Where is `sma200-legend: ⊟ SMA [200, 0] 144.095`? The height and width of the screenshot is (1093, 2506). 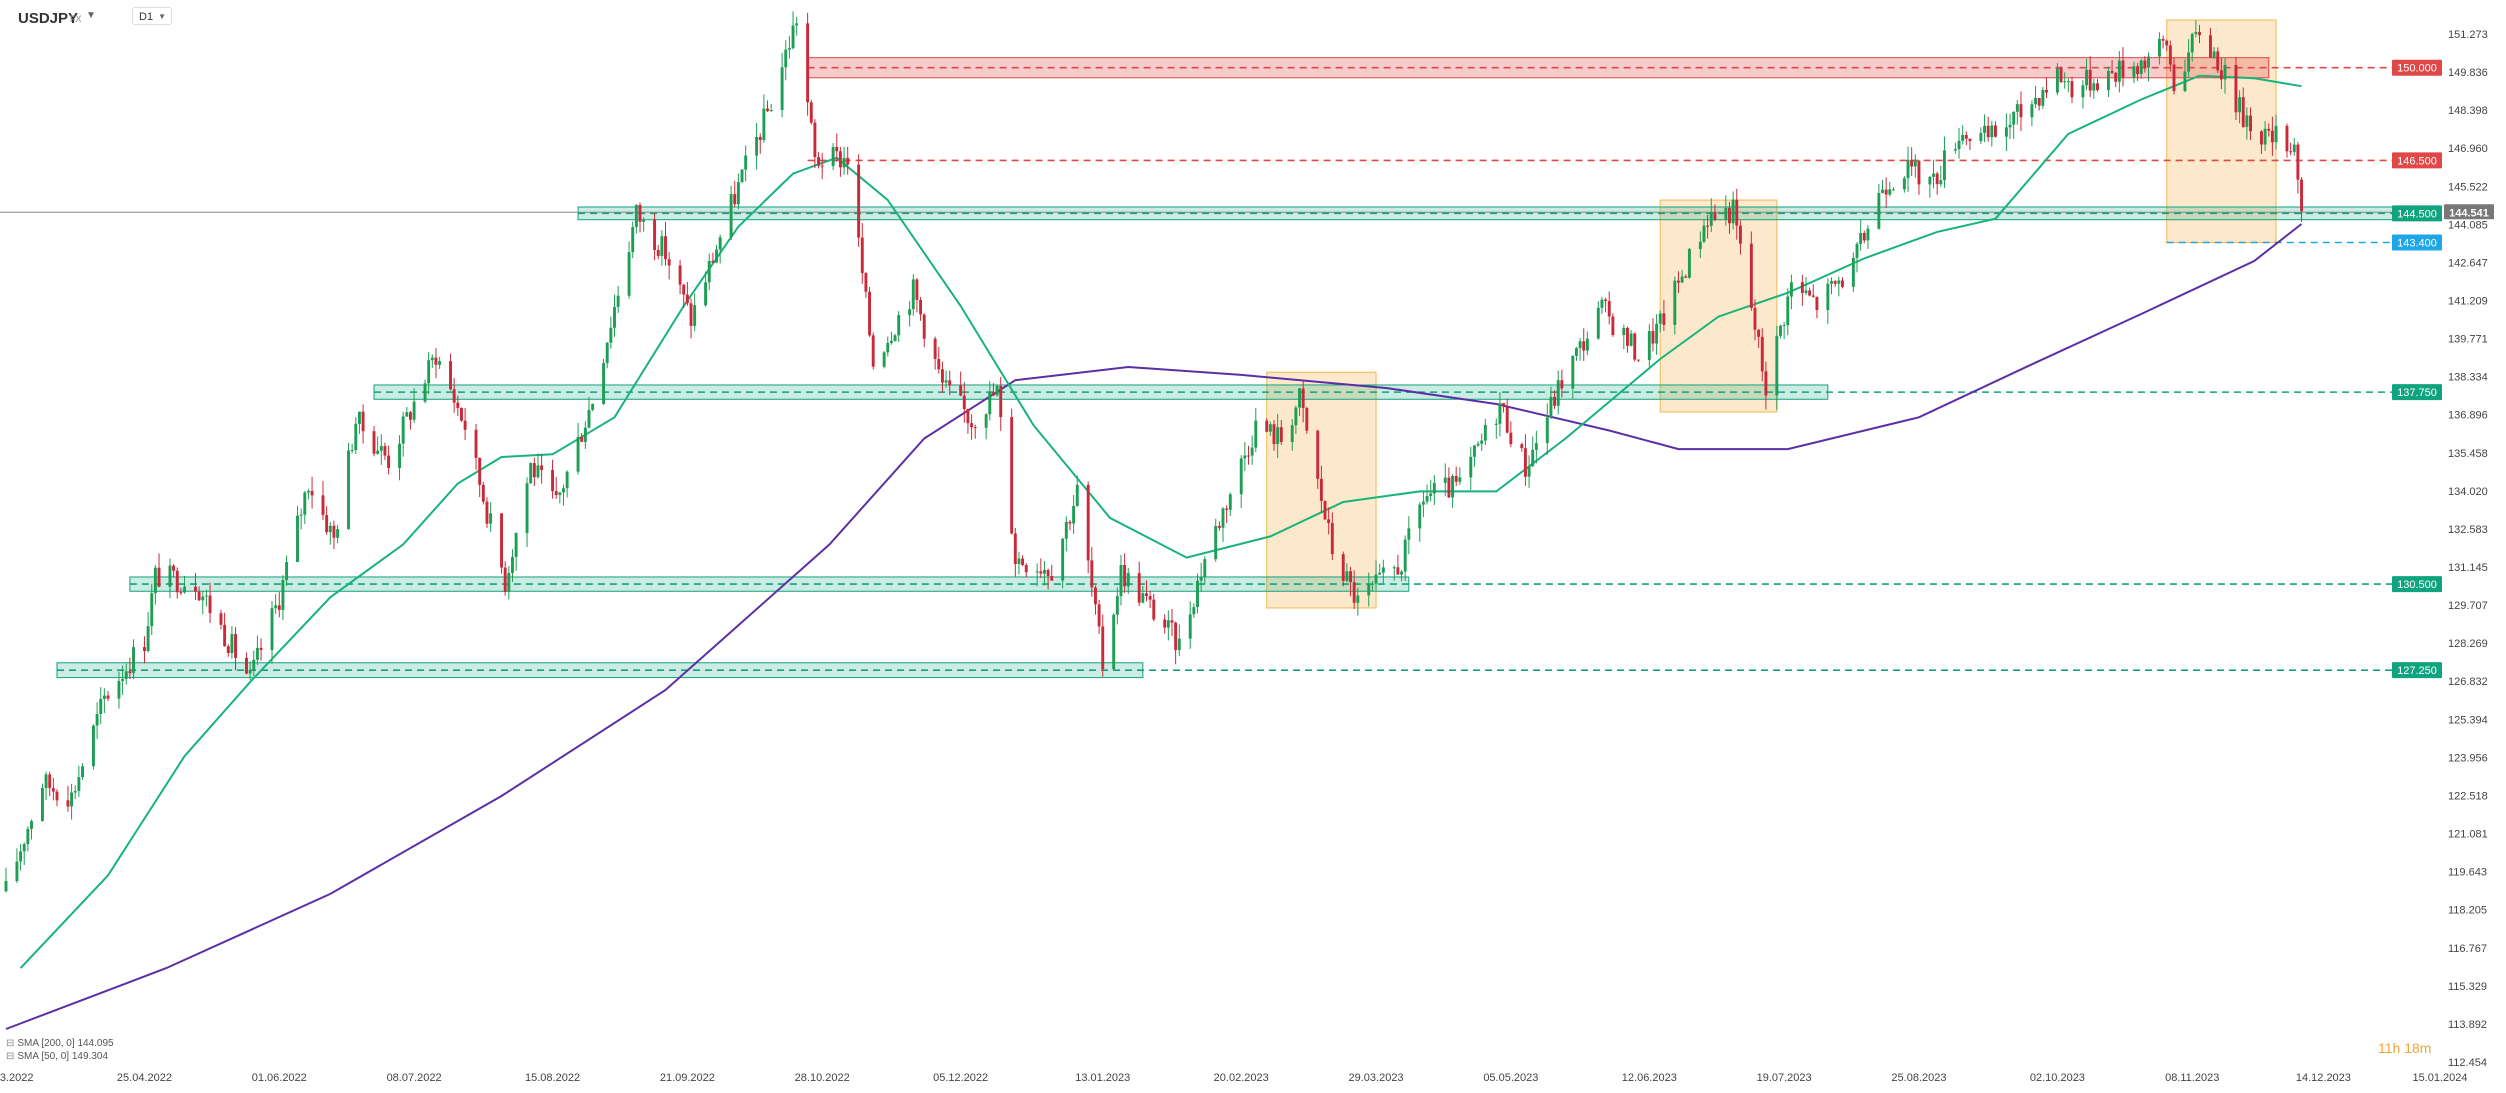
sma200-legend: ⊟ SMA [200, 0] 144.095 is located at coordinates (60, 1043).